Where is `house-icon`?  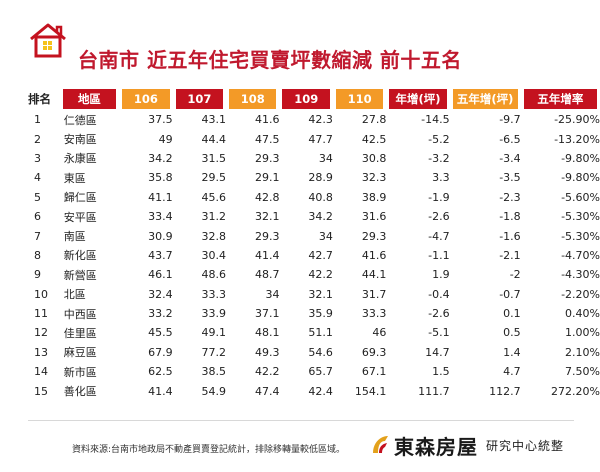 house-icon is located at coordinates (48, 40).